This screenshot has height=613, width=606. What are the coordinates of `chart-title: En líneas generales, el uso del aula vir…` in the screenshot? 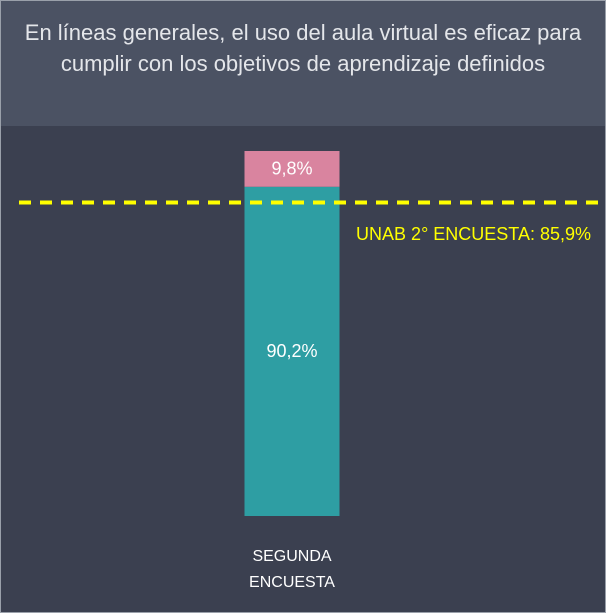 It's located at (303, 48).